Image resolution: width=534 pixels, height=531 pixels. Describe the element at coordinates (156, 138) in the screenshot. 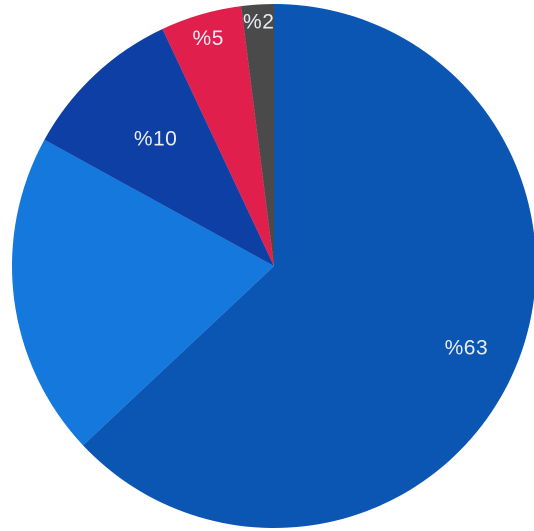

I see `pie-slice-label-3: %10` at that location.